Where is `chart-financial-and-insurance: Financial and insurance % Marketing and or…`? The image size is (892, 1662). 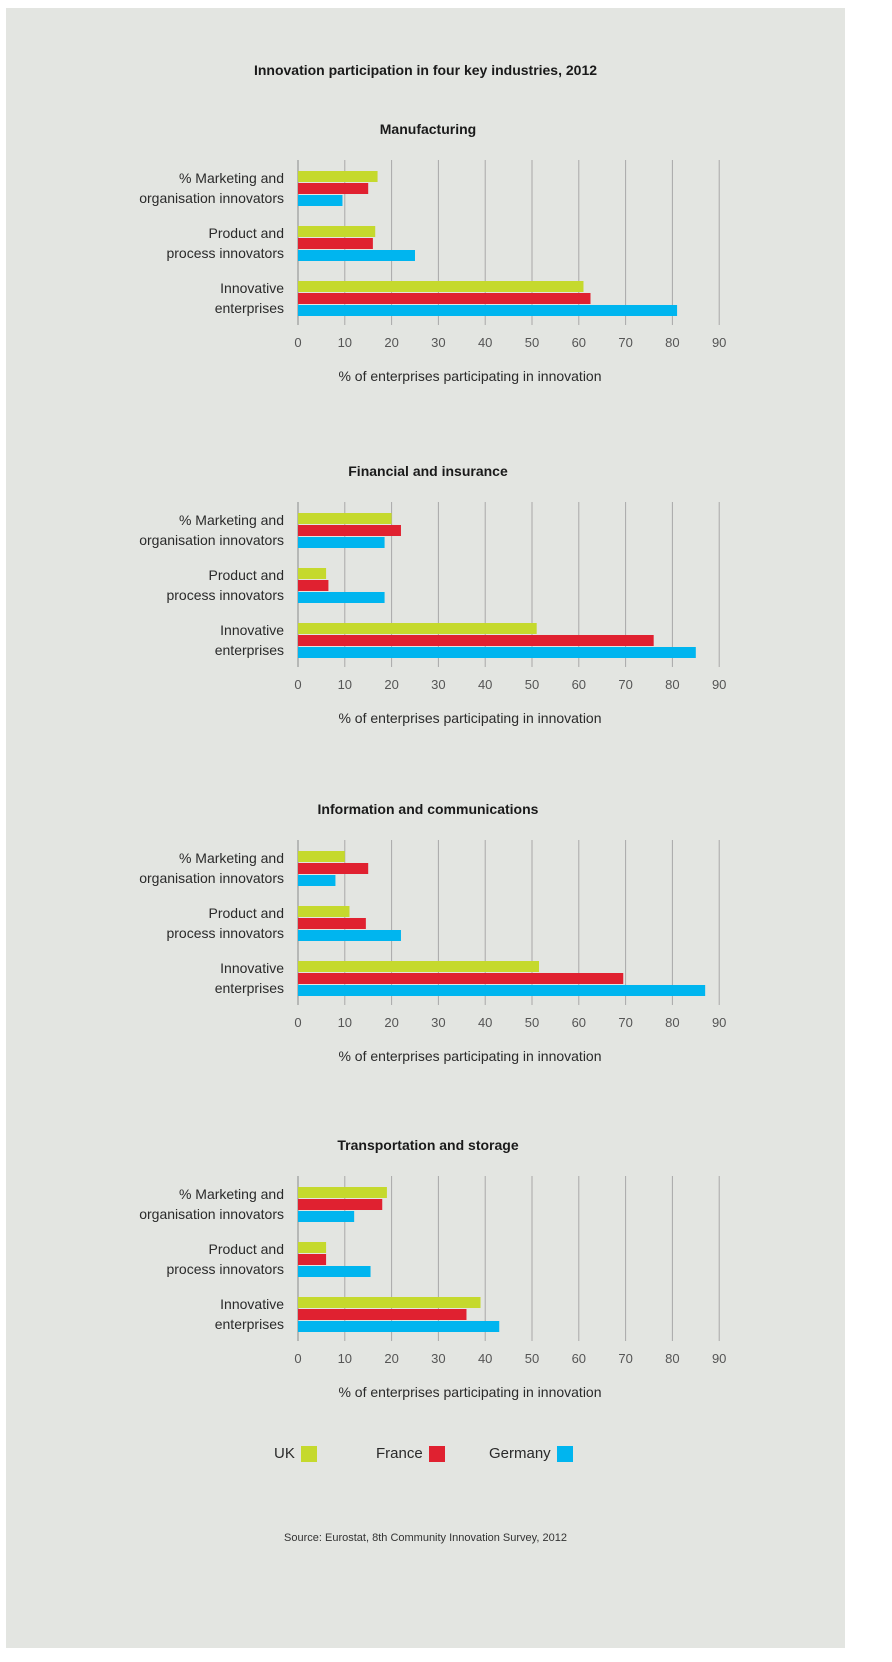 chart-financial-and-insurance: Financial and insurance % Marketing and or… is located at coordinates (432, 594).